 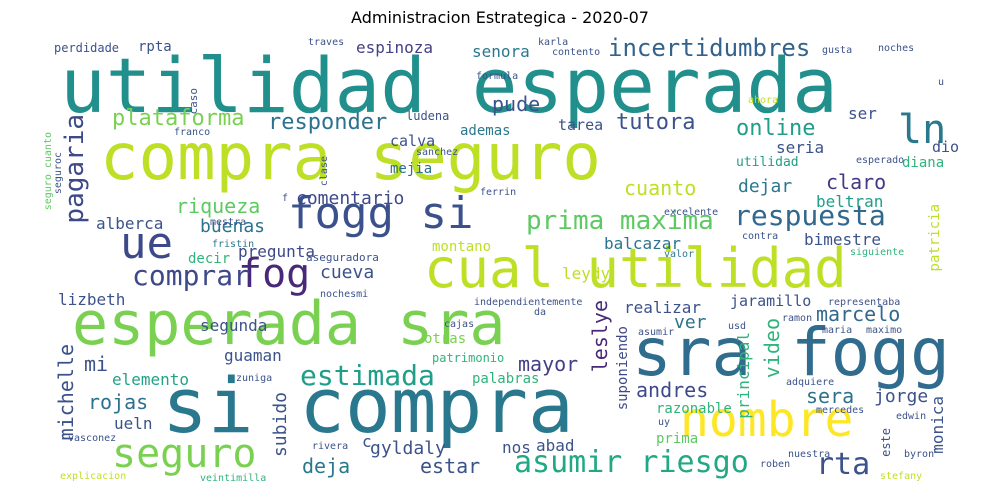 I want to click on word-prima-maxima: prima maxima, so click(x=620, y=221).